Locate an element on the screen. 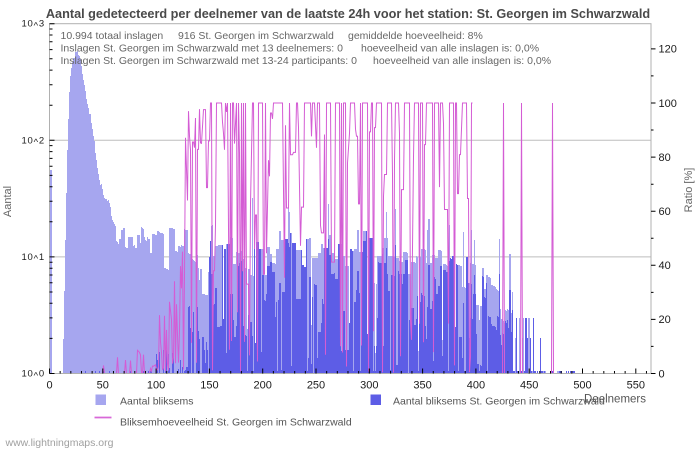 The image size is (700, 455). svg-text: 350 is located at coordinates (422, 386).